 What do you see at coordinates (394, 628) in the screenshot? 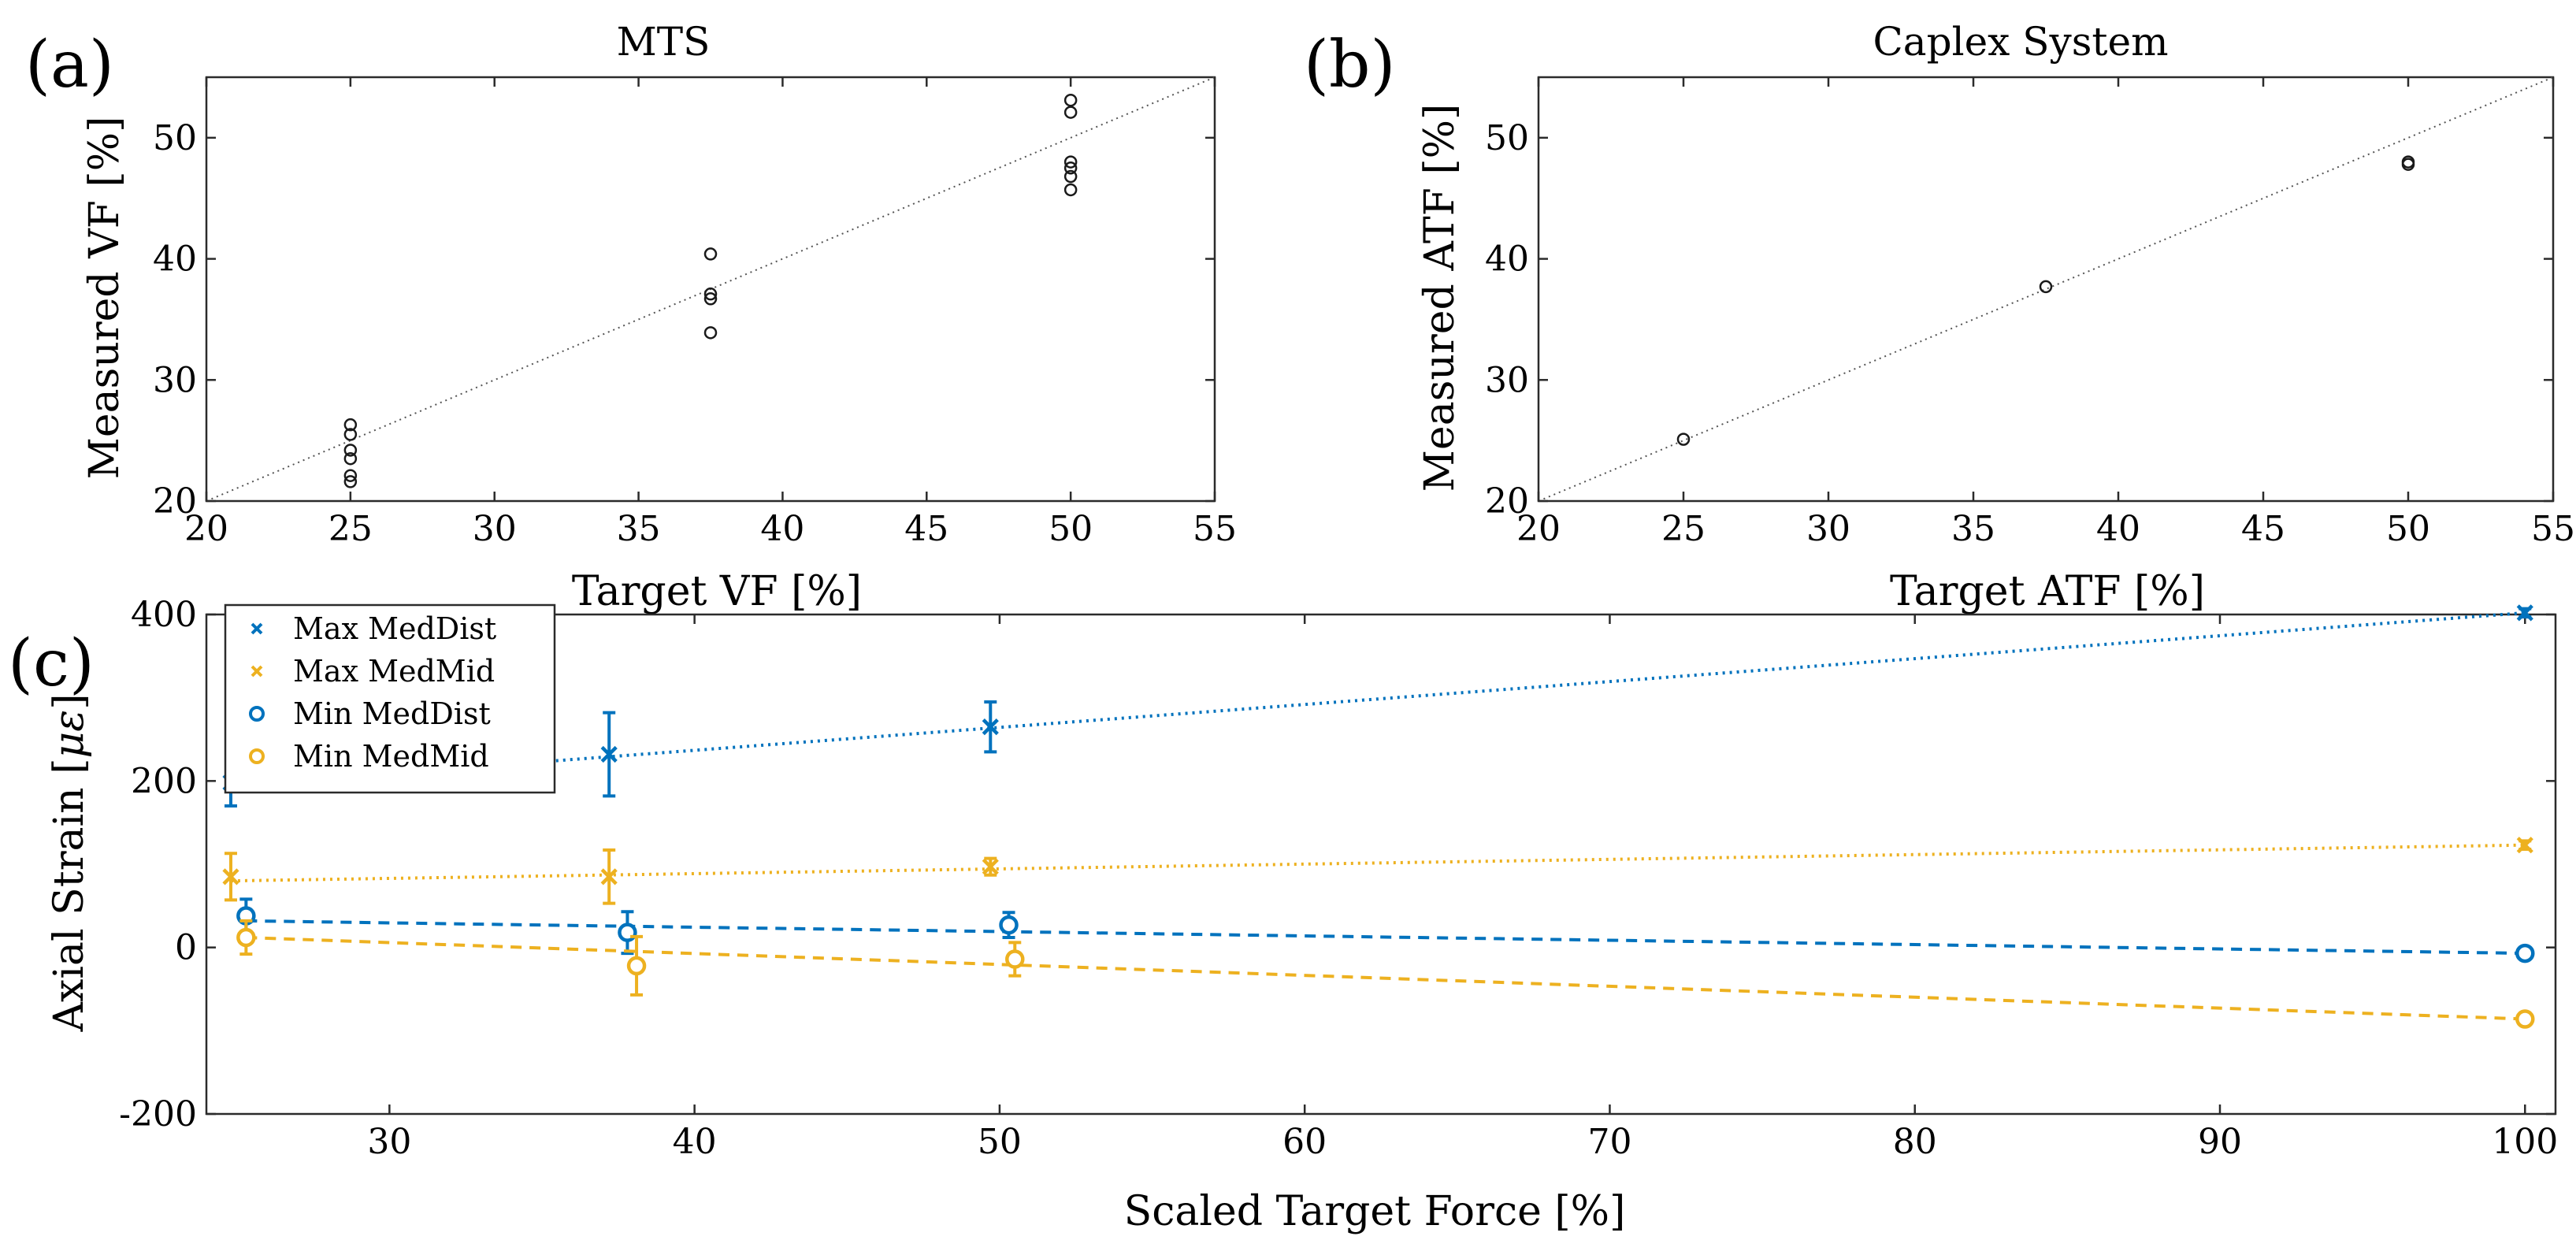
I see `legend-label: Max MedDist` at bounding box center [394, 628].